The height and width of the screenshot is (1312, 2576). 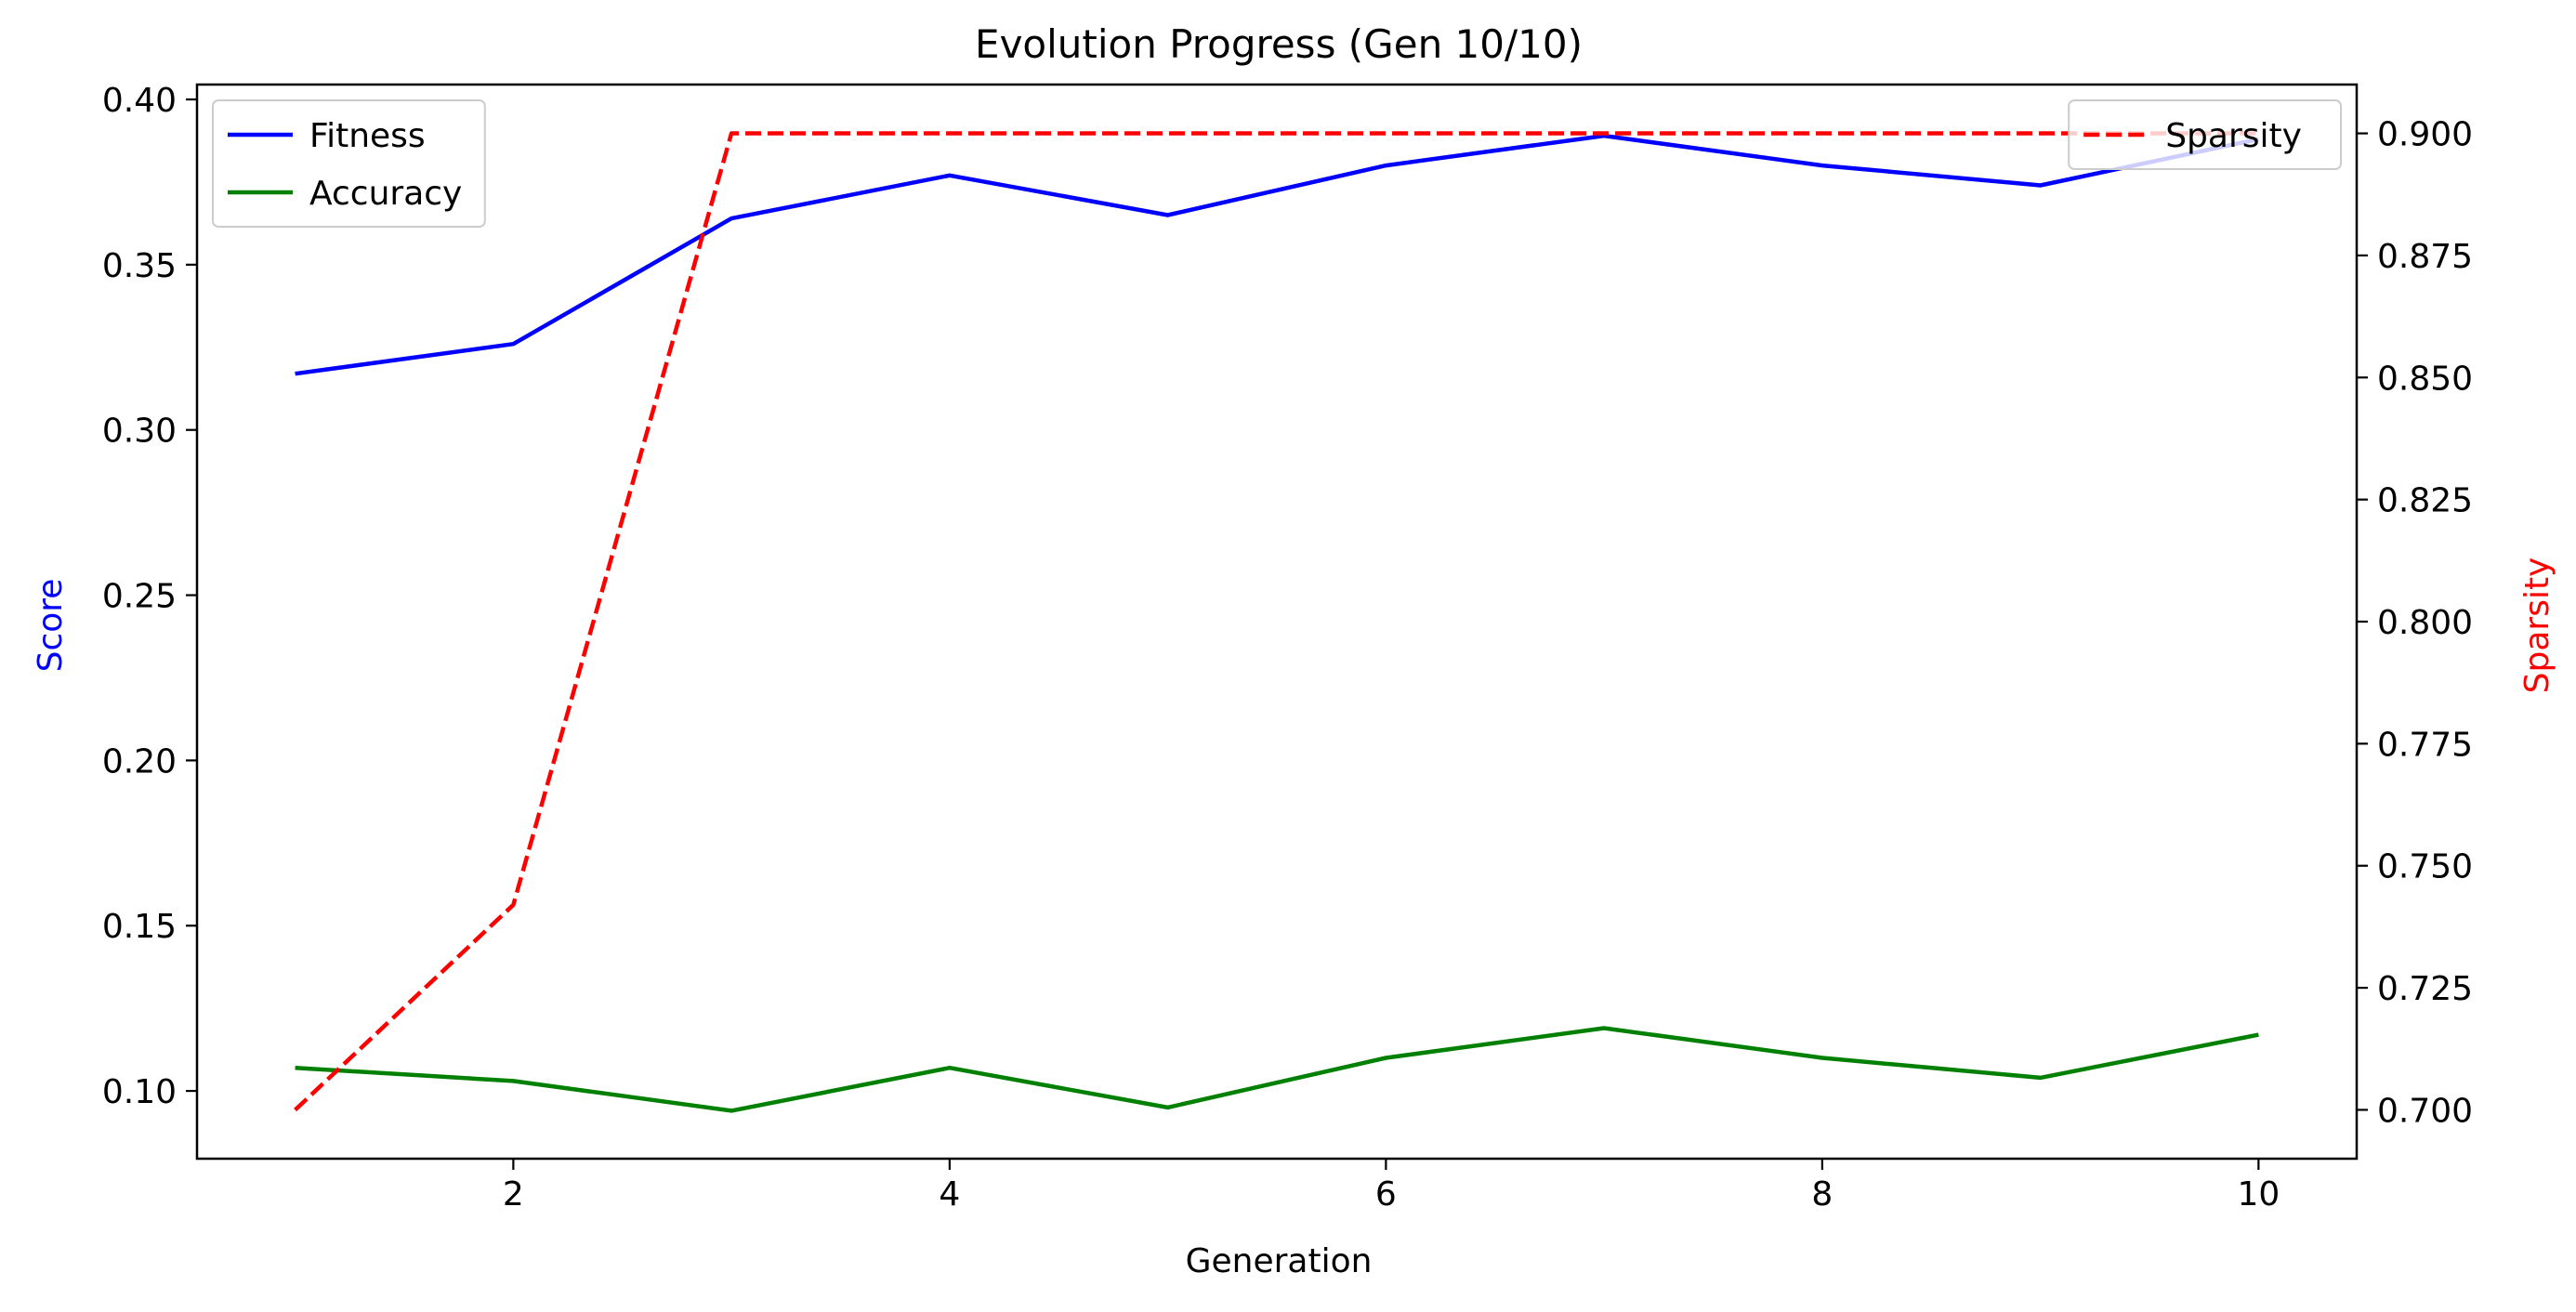 I want to click on y-tick-label: 0.25, so click(x=139, y=597).